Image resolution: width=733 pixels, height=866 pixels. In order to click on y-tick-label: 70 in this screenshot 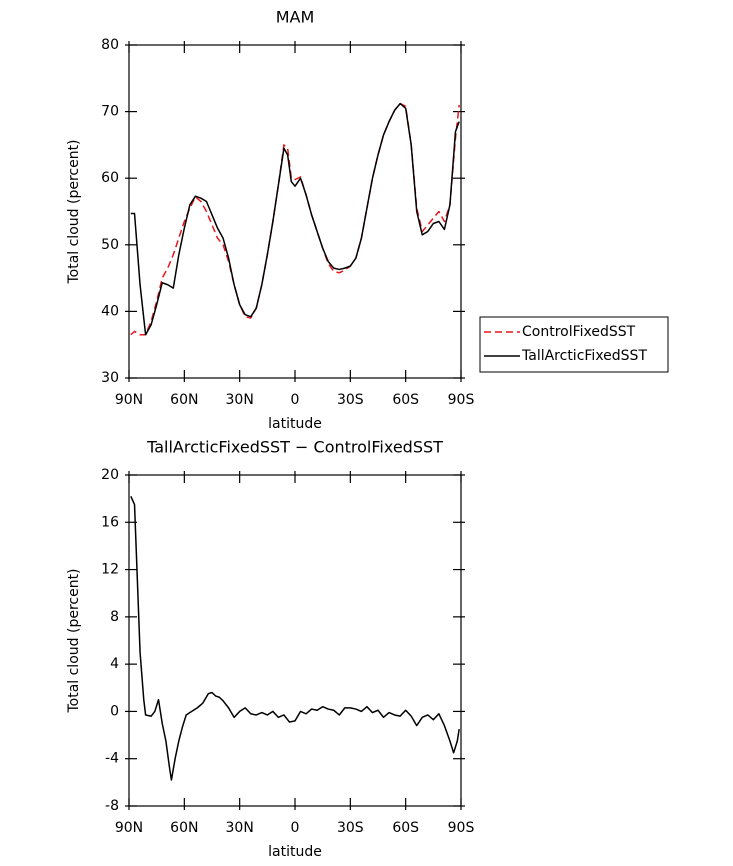, I will do `click(110, 112)`.